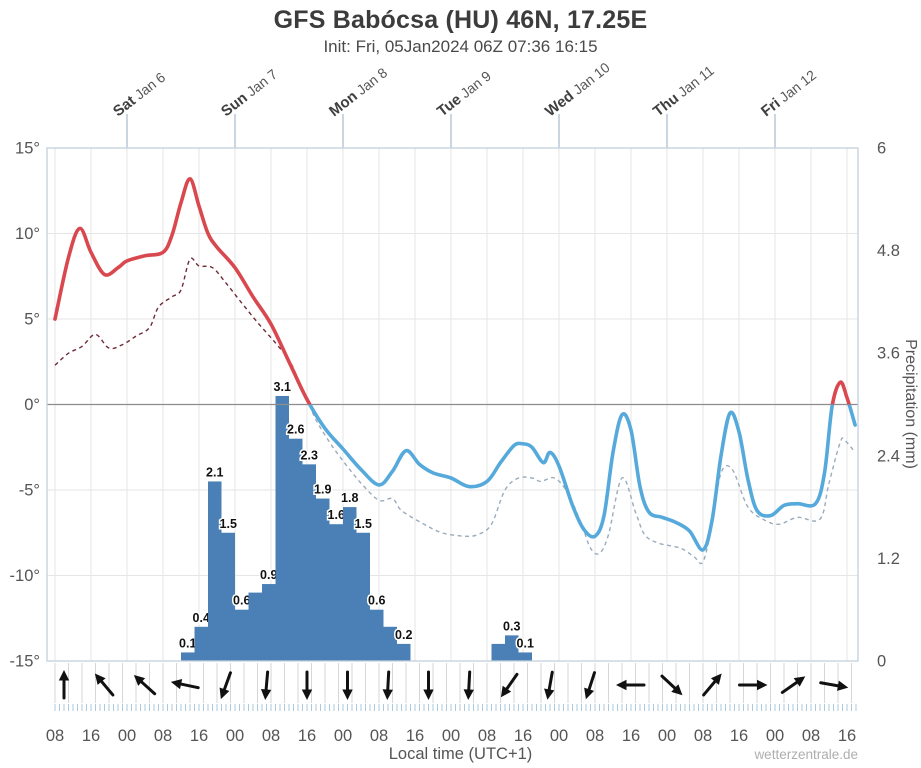  I want to click on wind-strip, so click(453, 683).